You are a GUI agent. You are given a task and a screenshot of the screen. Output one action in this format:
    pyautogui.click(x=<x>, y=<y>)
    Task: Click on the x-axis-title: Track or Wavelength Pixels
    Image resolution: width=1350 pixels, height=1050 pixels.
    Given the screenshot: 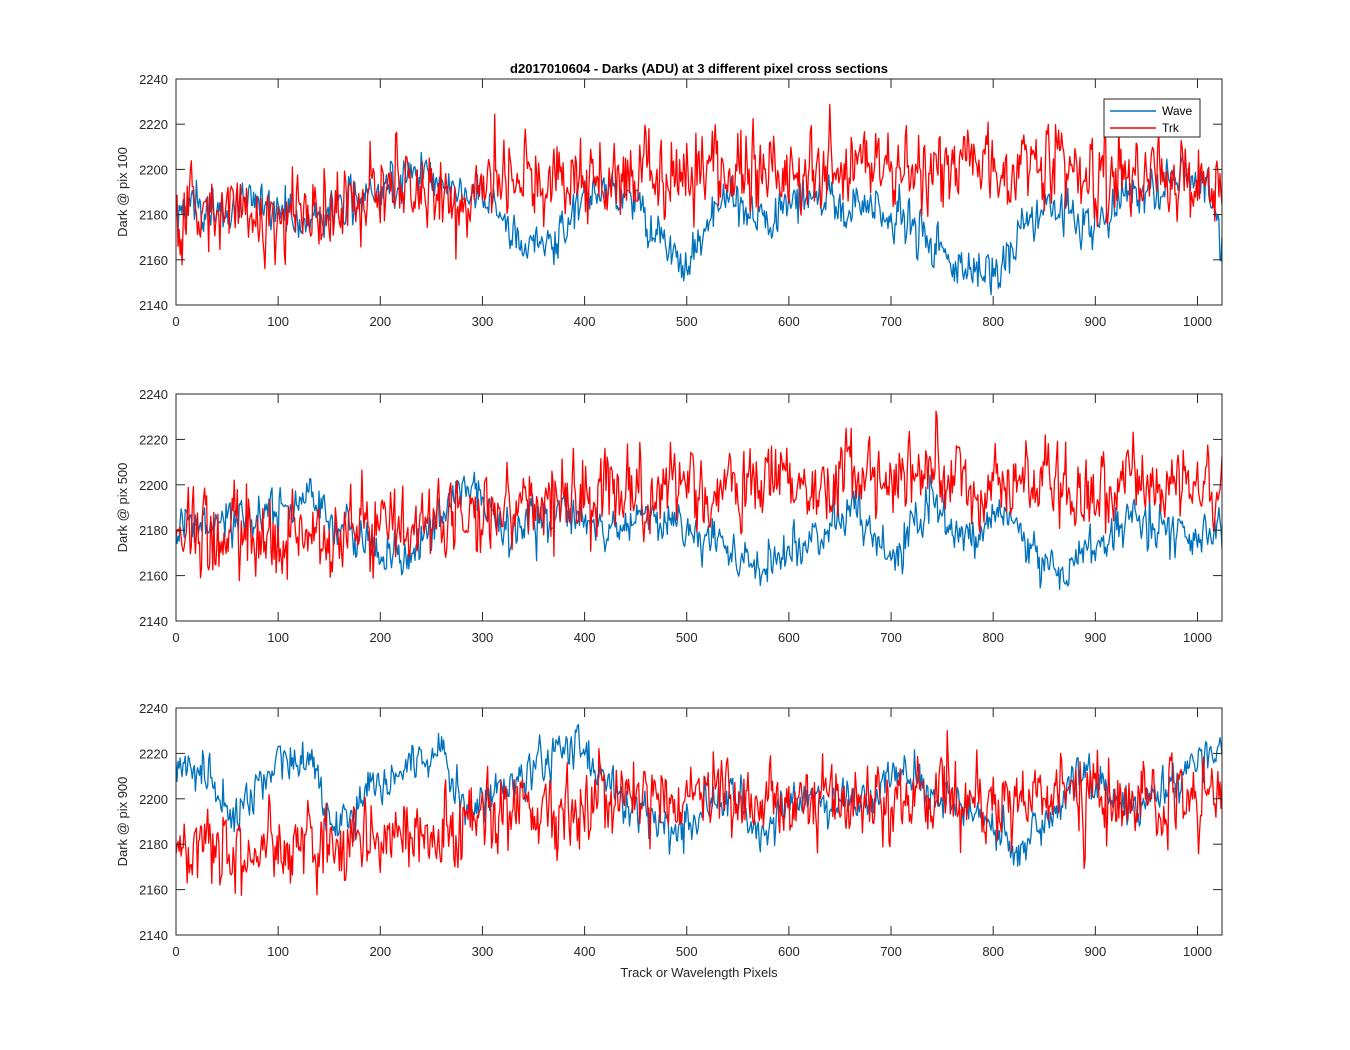 What is the action you would take?
    pyautogui.click(x=699, y=972)
    